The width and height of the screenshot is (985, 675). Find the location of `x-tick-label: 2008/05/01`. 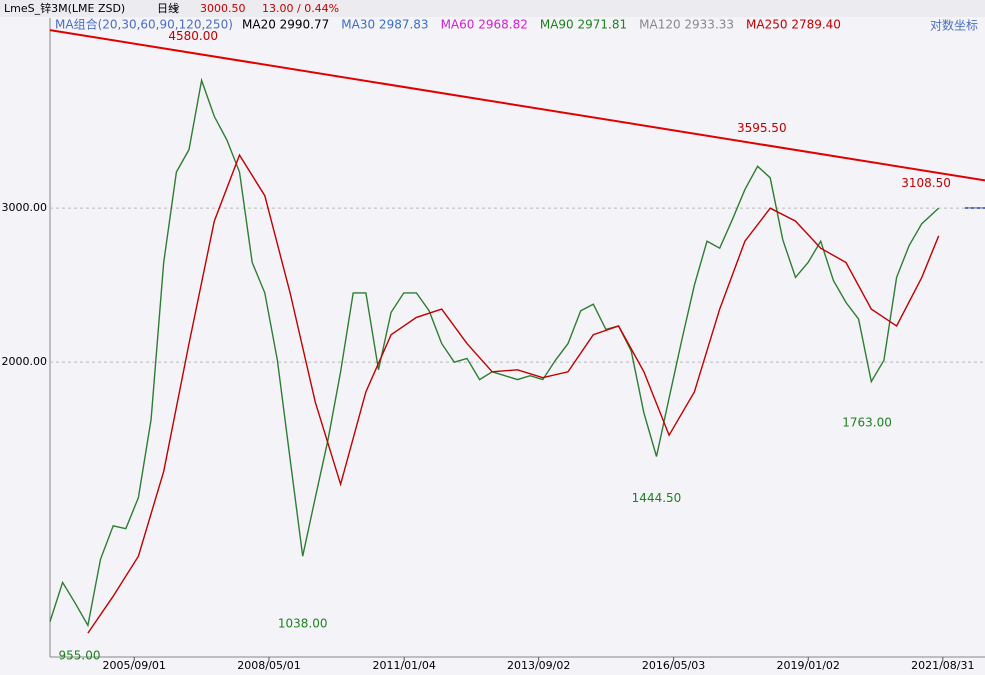

x-tick-label: 2008/05/01 is located at coordinates (268, 665).